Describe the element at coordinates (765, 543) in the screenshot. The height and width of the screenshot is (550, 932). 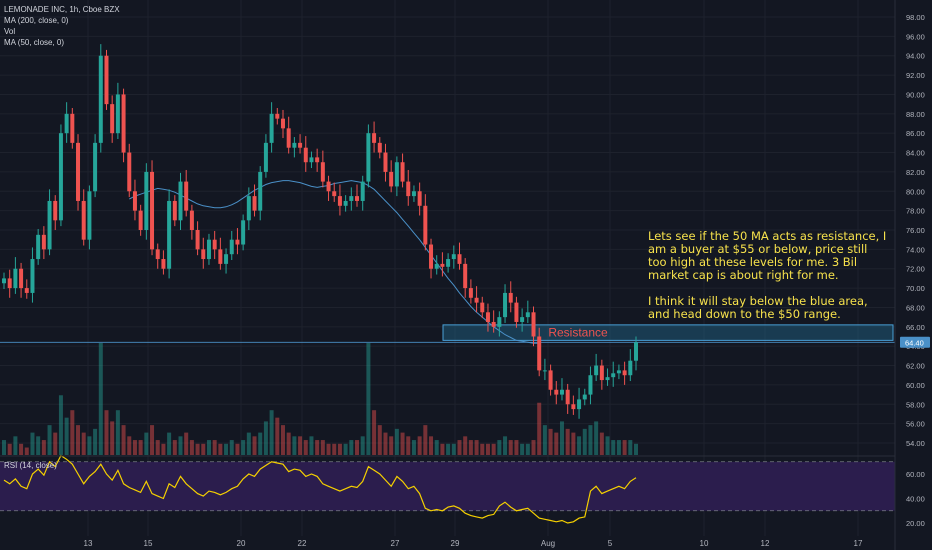
I see `date-tick-label: 12` at that location.